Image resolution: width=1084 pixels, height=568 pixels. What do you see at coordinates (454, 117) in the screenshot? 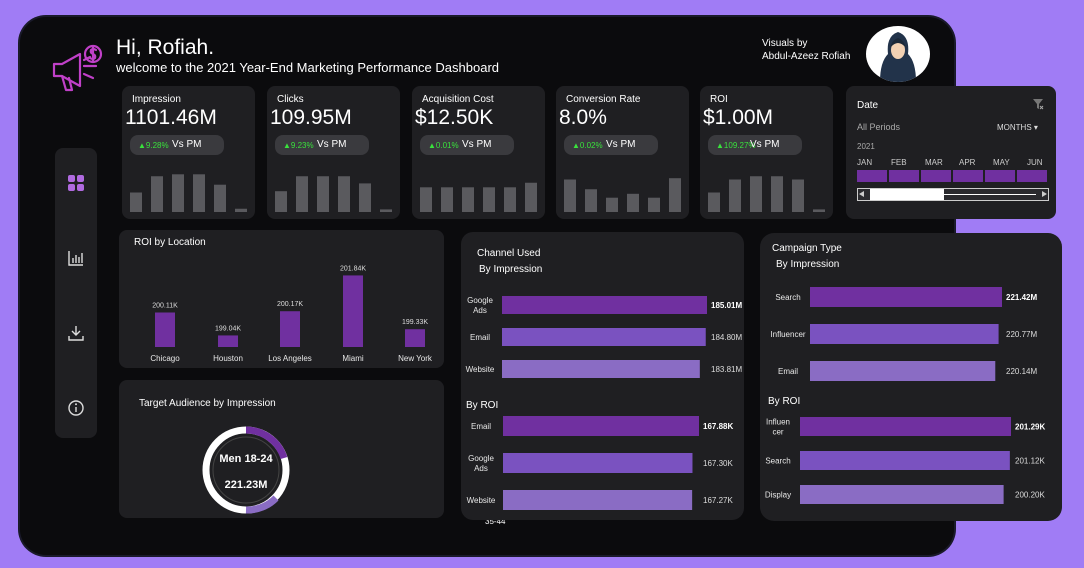
I see `kpi-value: $12.50K` at bounding box center [454, 117].